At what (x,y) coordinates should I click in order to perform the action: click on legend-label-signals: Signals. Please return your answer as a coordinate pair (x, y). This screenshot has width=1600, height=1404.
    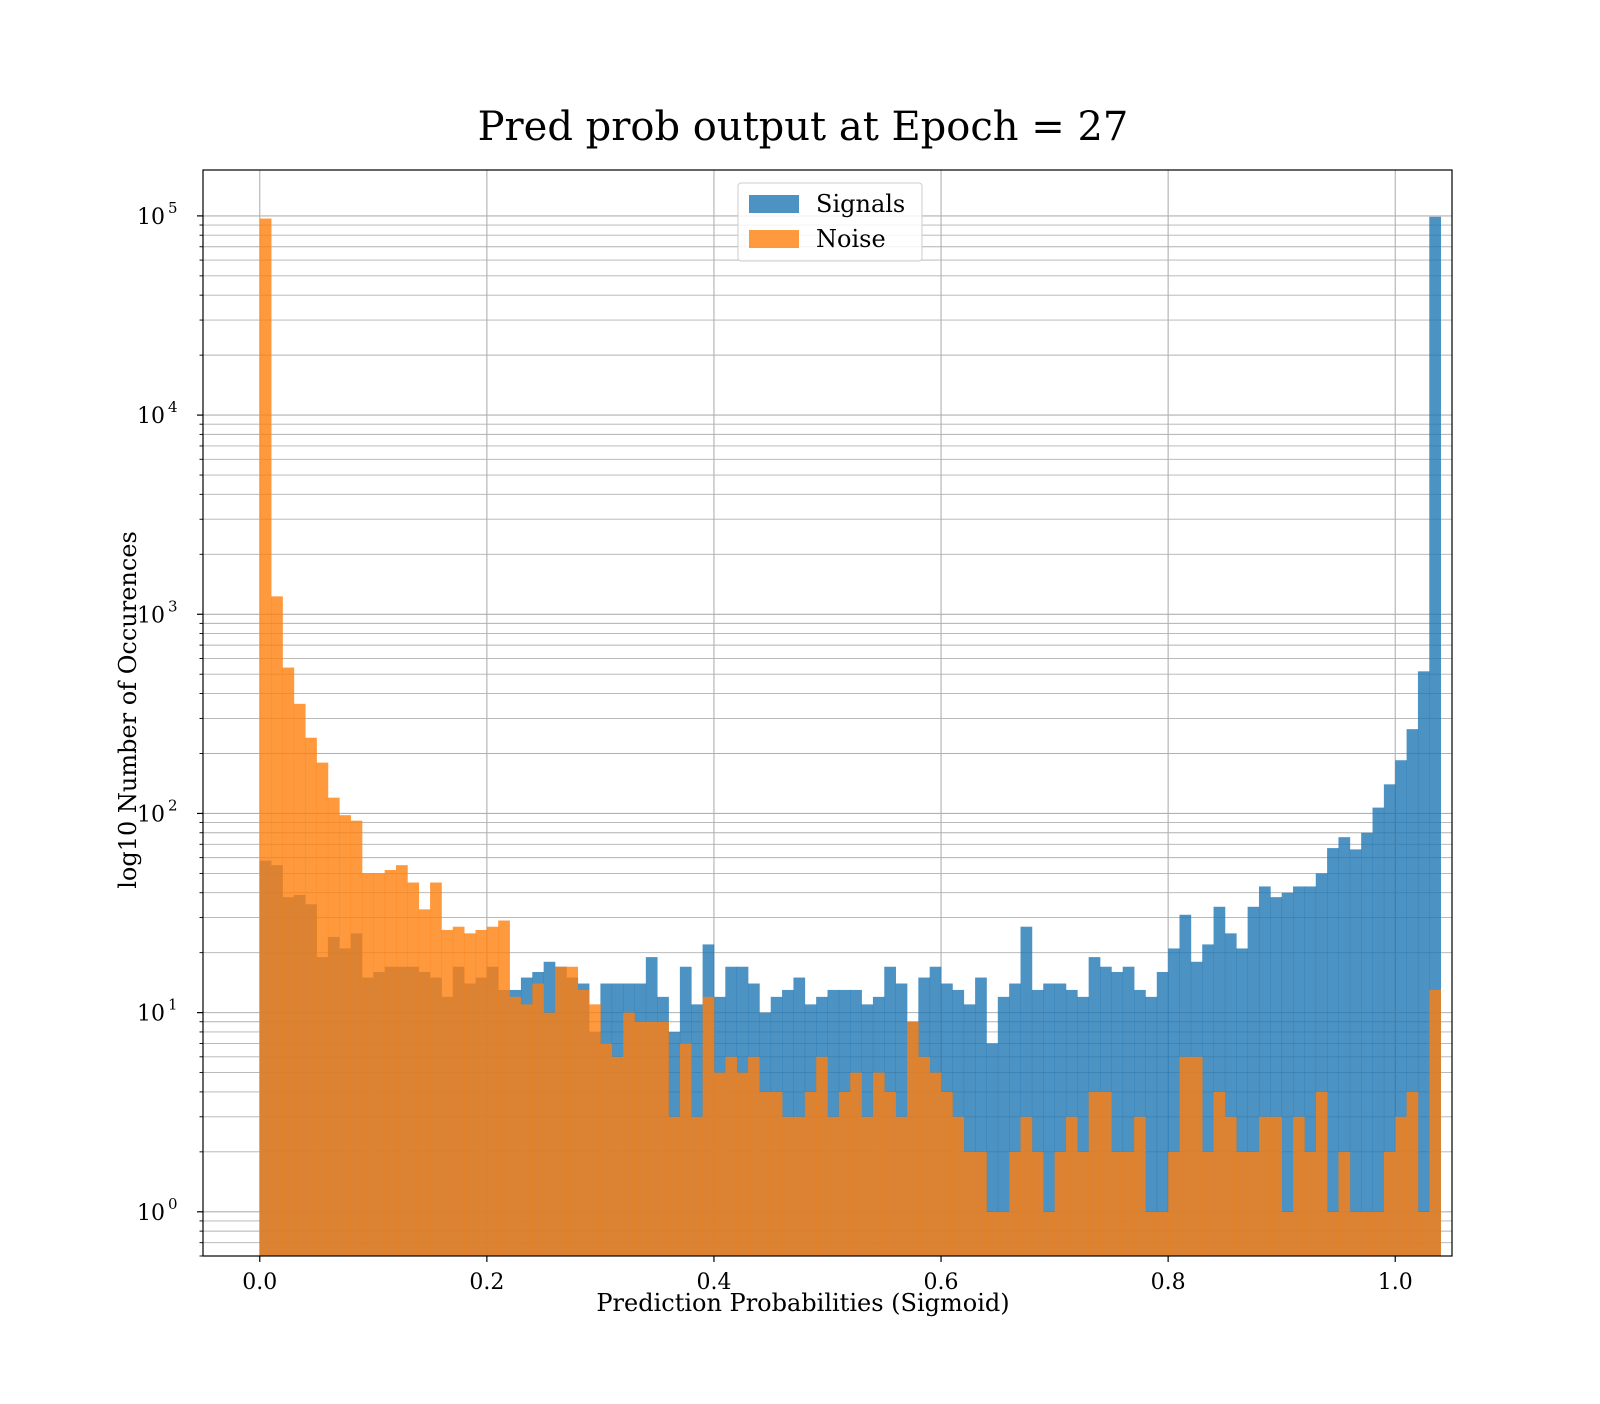
    Looking at the image, I should click on (860, 204).